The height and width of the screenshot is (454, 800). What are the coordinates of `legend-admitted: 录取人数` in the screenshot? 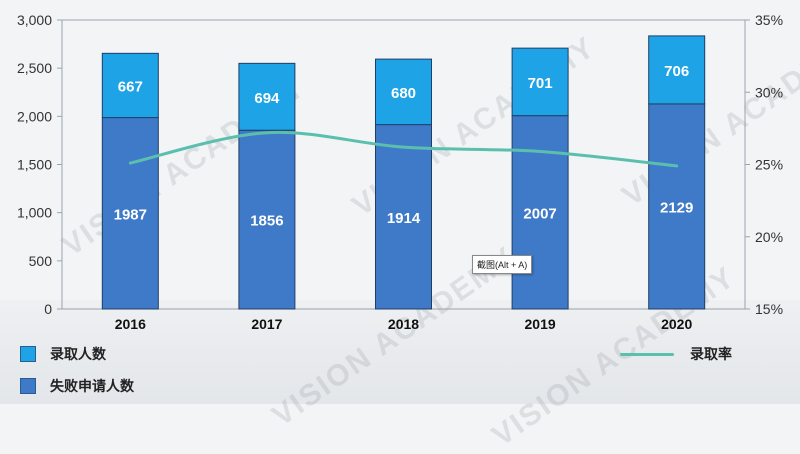 It's located at (63, 354).